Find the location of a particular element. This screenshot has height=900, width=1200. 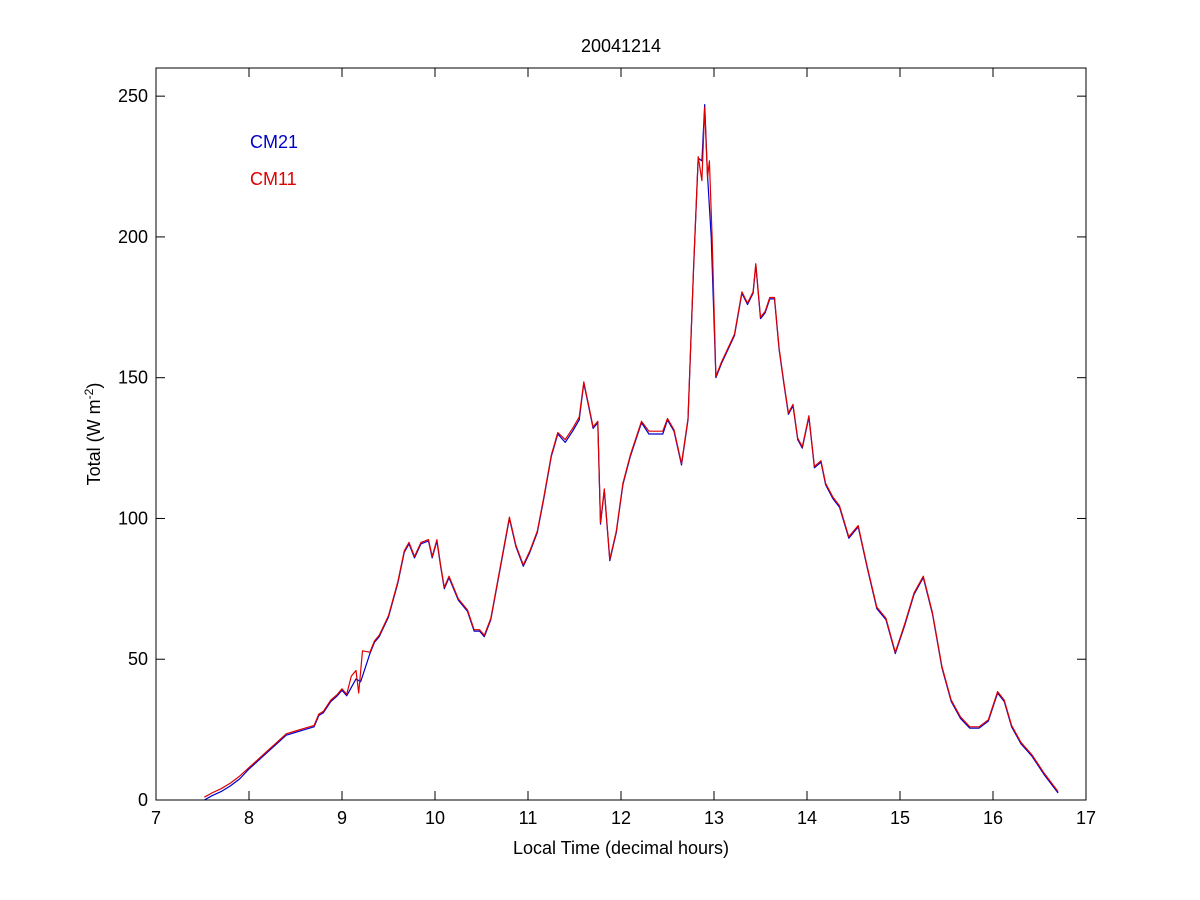

y-tick-label: 50 is located at coordinates (138, 659).